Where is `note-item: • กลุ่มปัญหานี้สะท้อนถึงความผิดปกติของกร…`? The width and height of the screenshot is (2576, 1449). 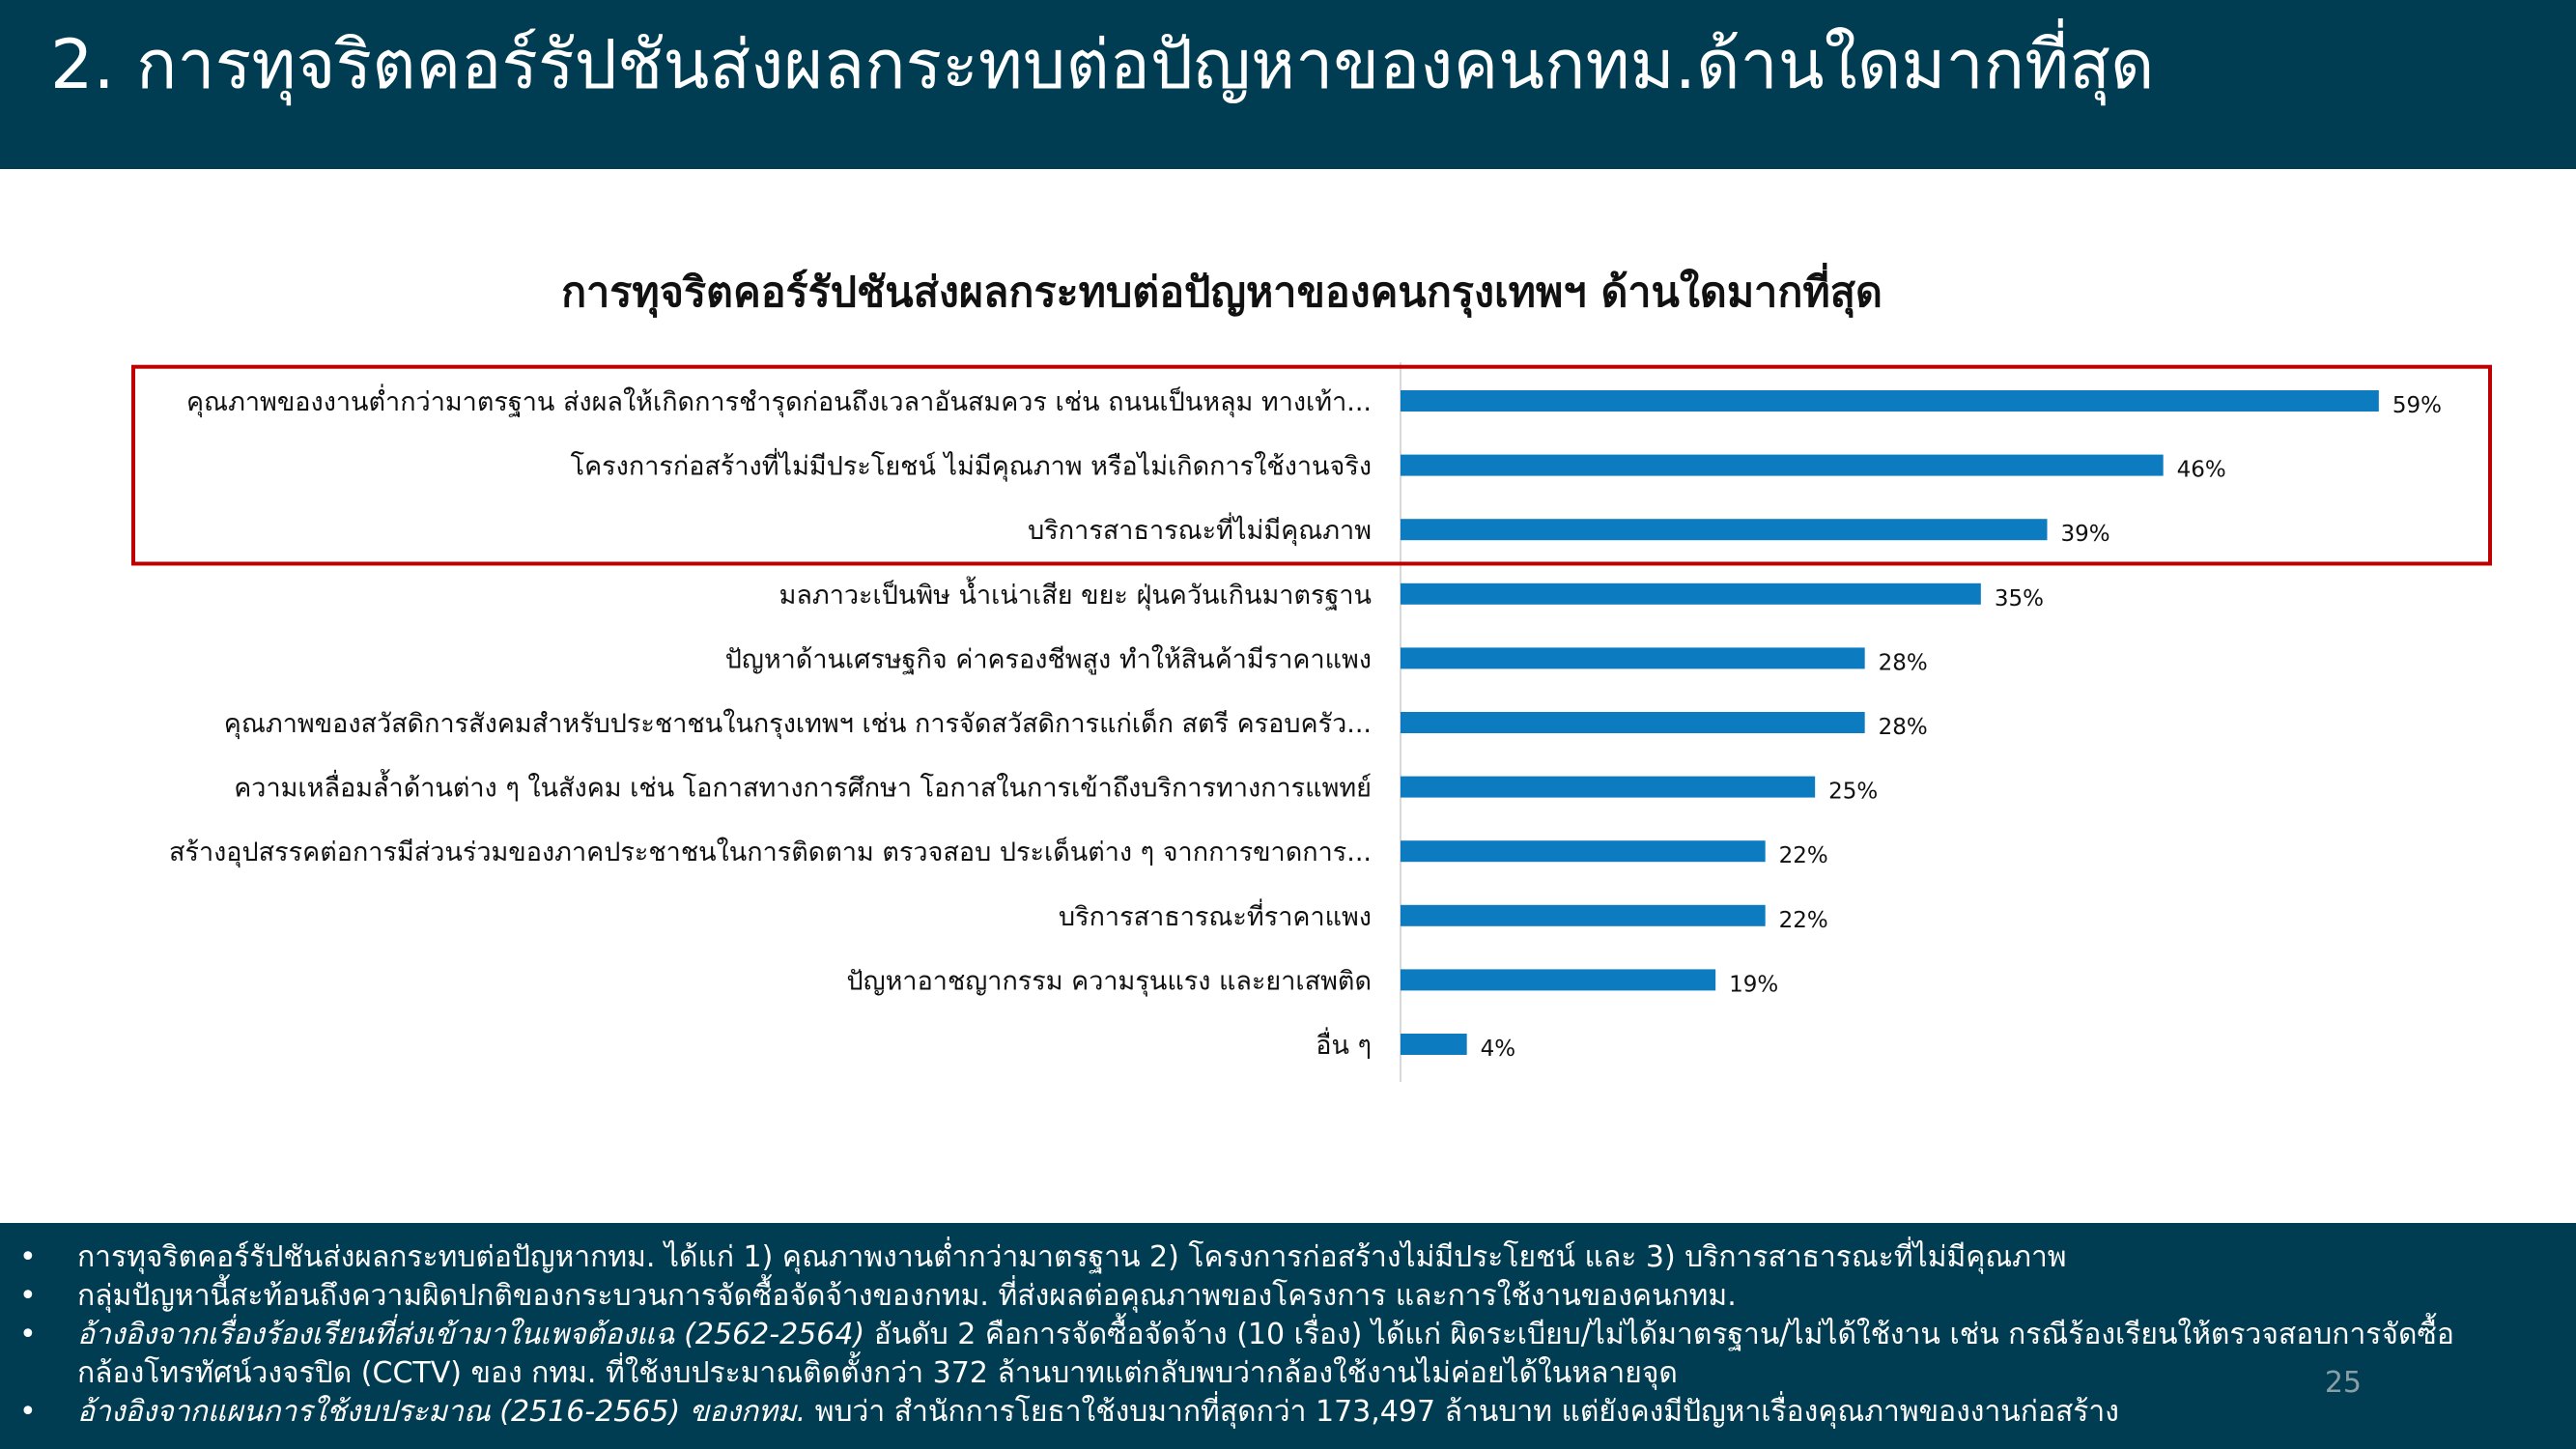 note-item: • กลุ่มปัญหานี้สะท้อนถึงความผิดปกติของกร… is located at coordinates (1275, 1296).